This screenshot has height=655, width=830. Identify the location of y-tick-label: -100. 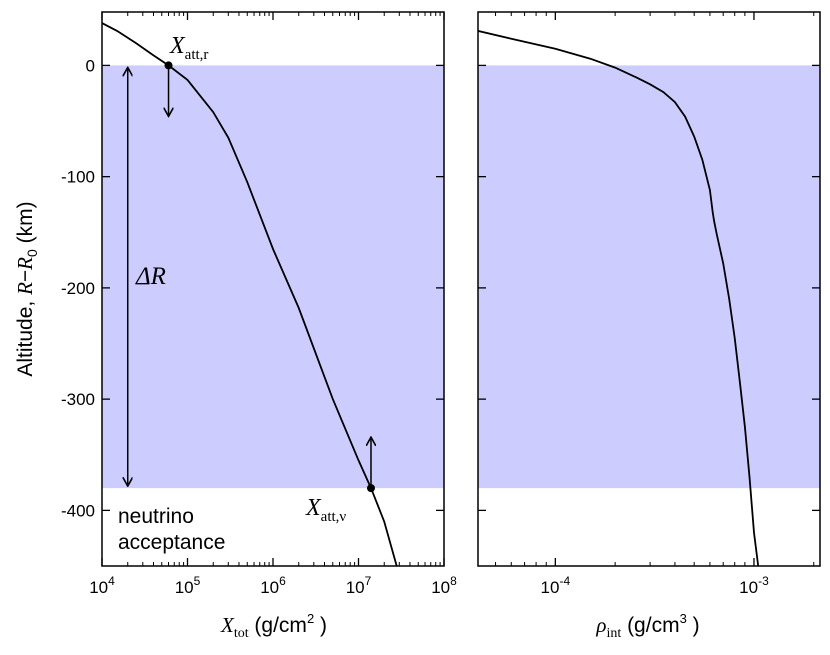
(78, 177).